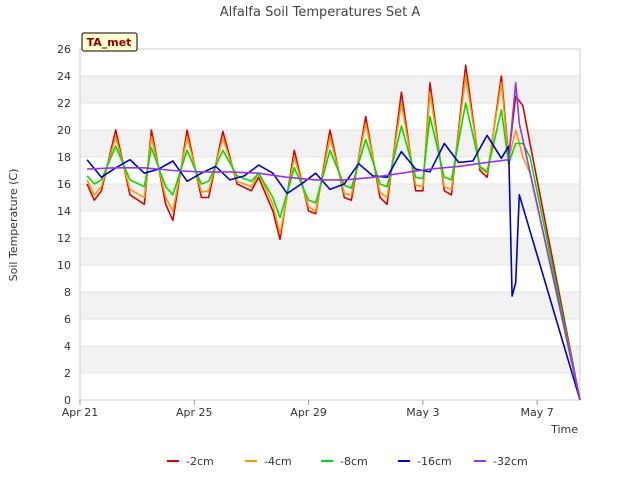 The image size is (640, 480). What do you see at coordinates (564, 429) in the screenshot?
I see `x-axis-label: Time` at bounding box center [564, 429].